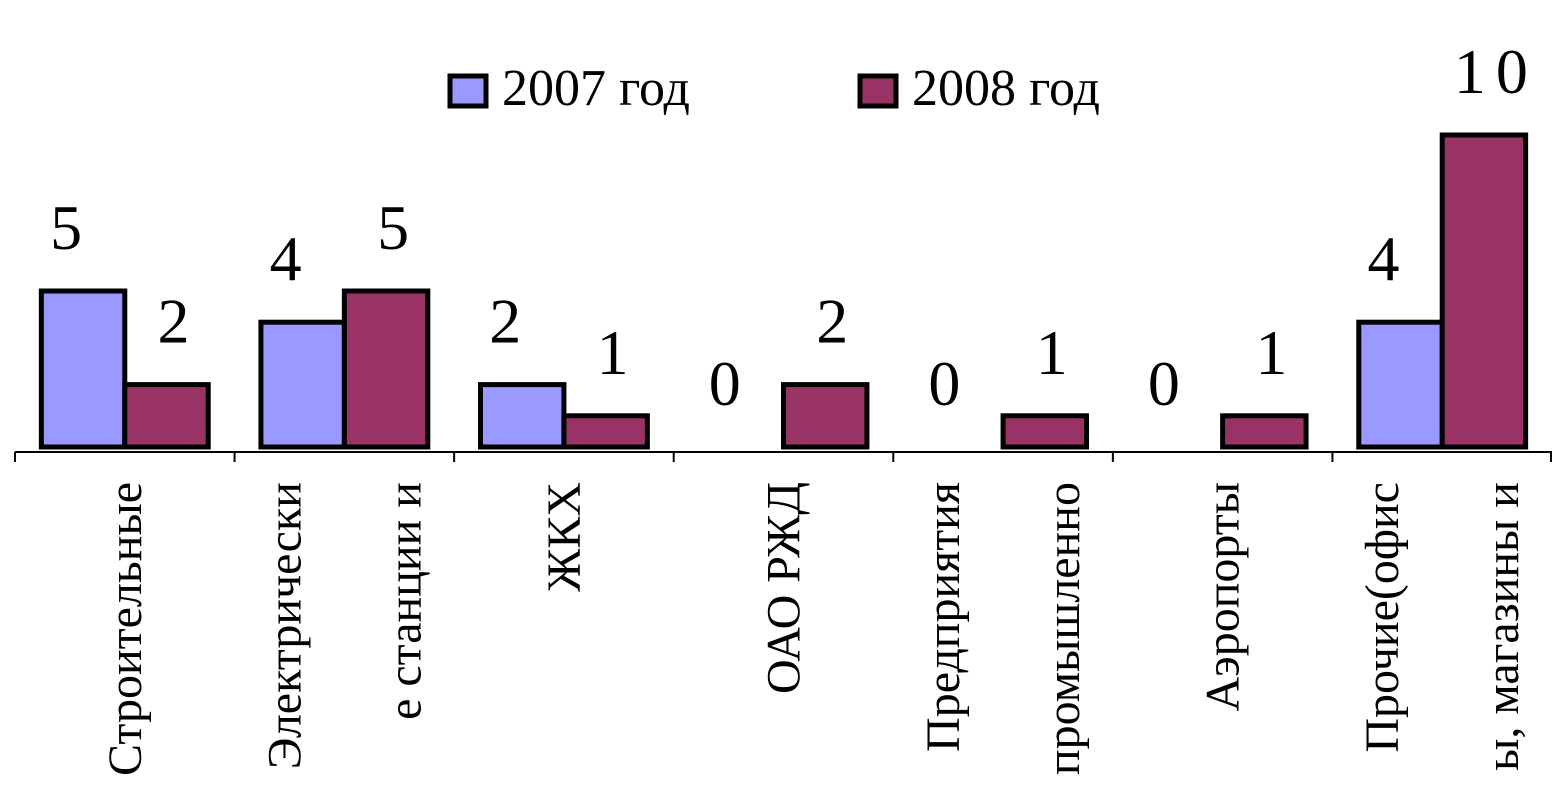 Image resolution: width=1552 pixels, height=805 pixels. I want to click on legend-label: 2008 год, so click(1006, 88).